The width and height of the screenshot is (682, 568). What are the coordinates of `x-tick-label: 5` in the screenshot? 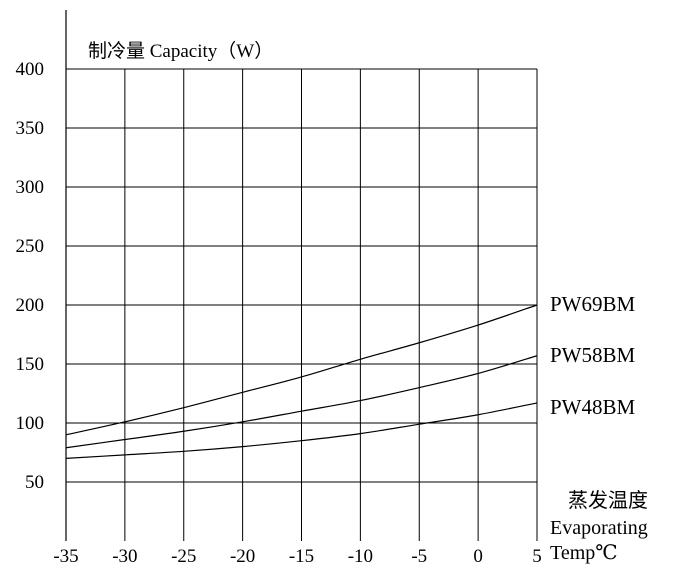 It's located at (537, 556).